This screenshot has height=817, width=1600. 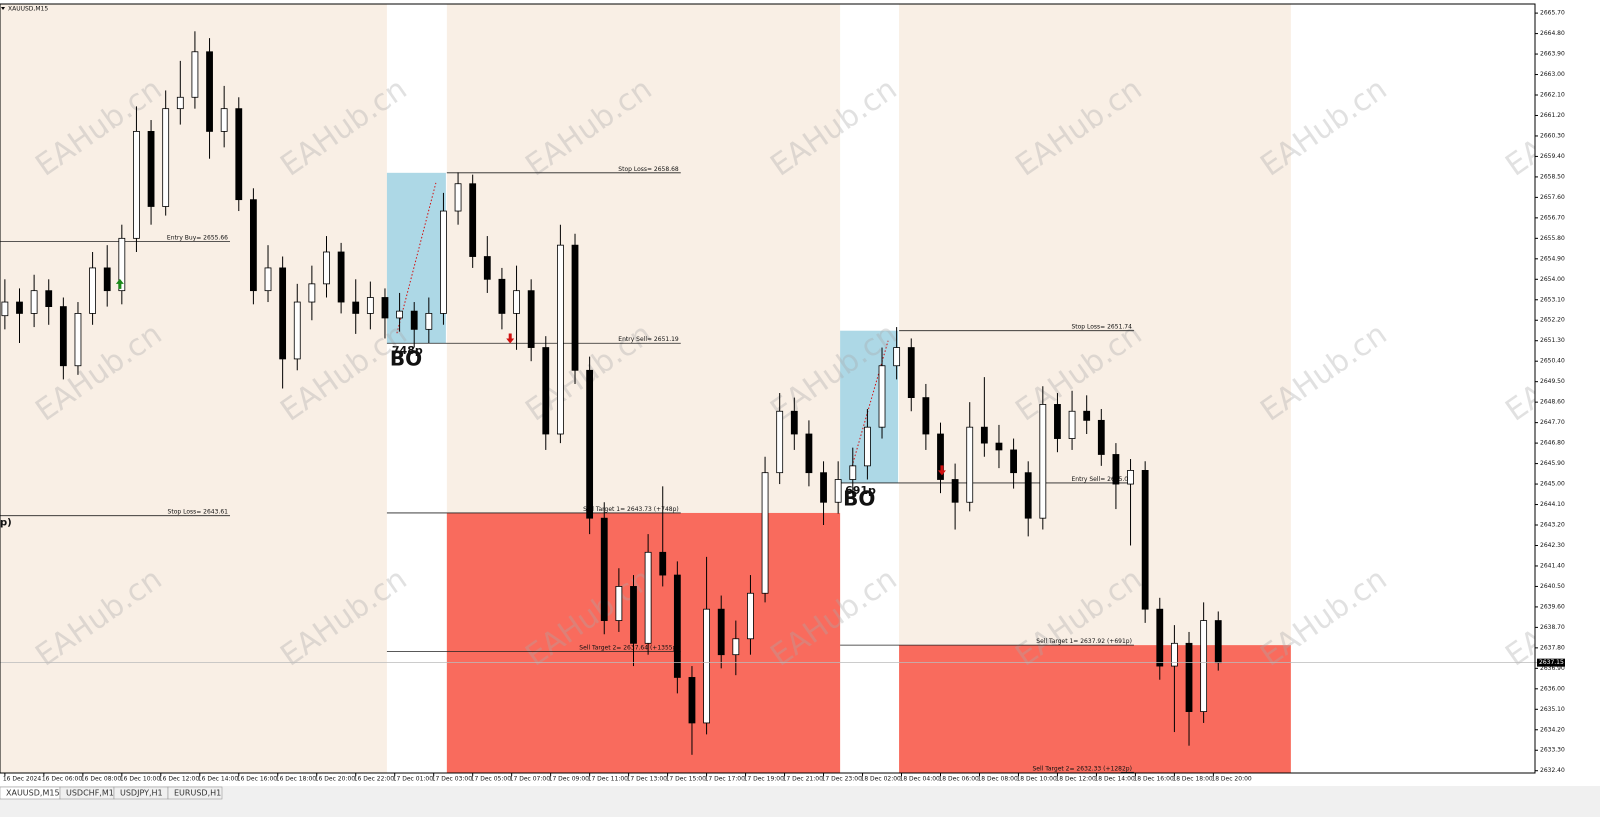 I want to click on tab-label: USDCHF,M1, so click(x=90, y=793).